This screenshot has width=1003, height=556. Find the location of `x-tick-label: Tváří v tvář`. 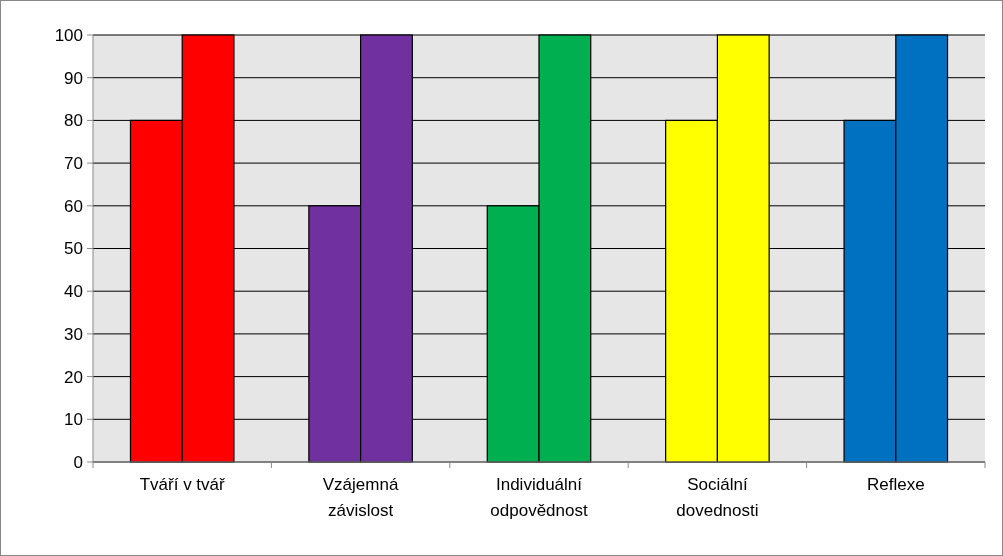

x-tick-label: Tváří v tvář is located at coordinates (182, 484).